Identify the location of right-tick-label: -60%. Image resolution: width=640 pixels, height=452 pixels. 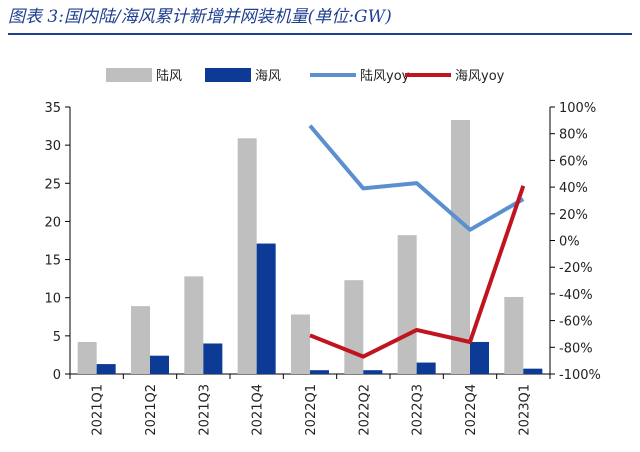
(576, 322).